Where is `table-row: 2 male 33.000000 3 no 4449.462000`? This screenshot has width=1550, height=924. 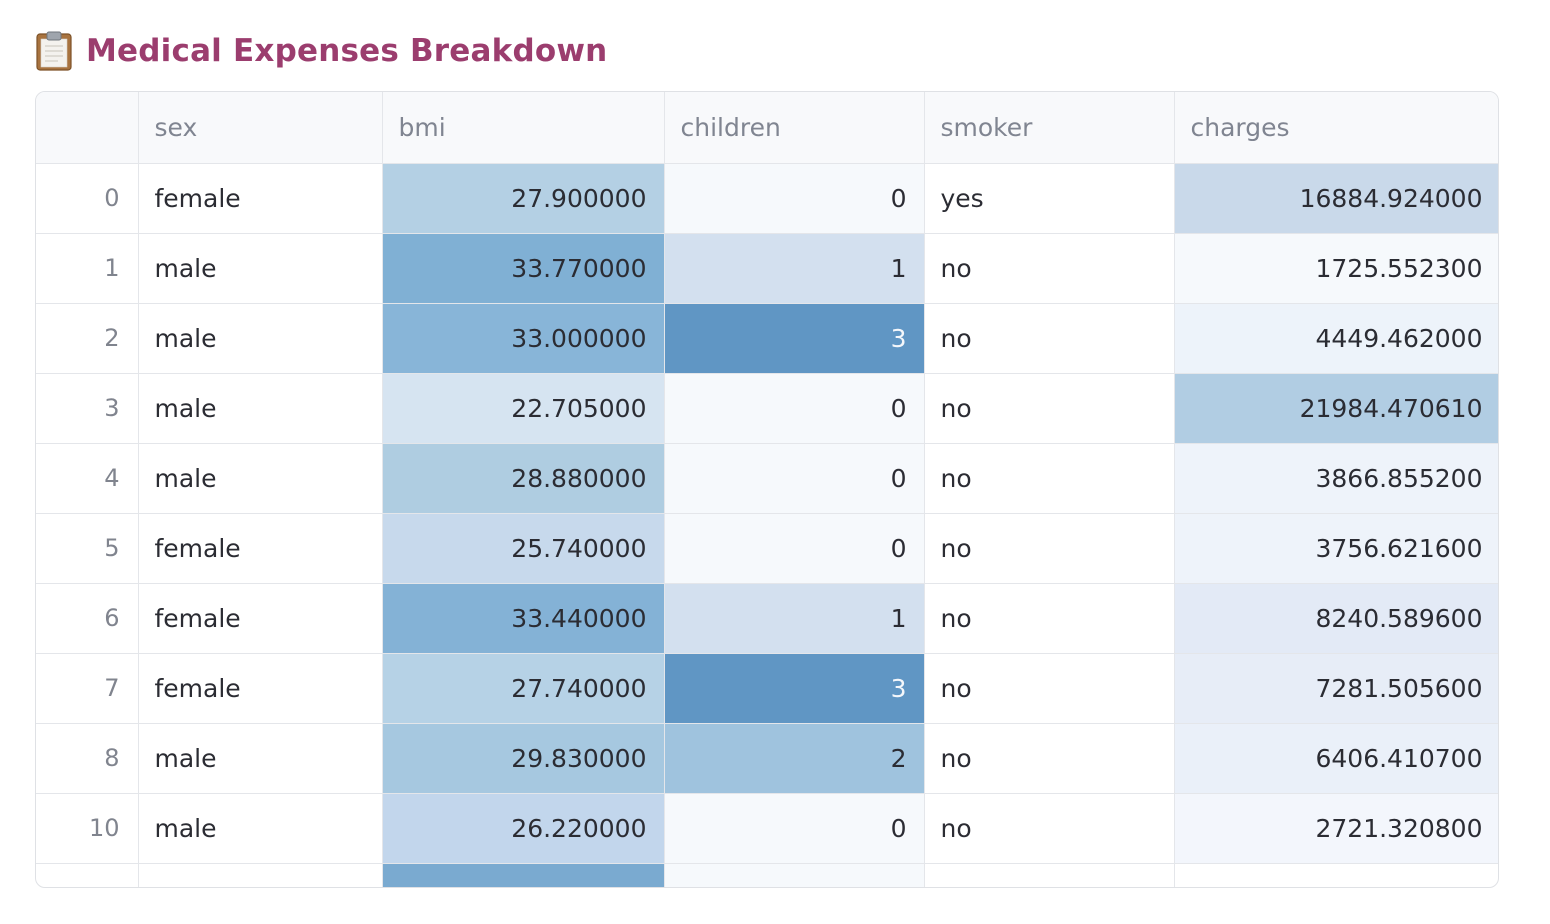
table-row: 2 male 33.000000 3 no 4449.462000 is located at coordinates (767, 338).